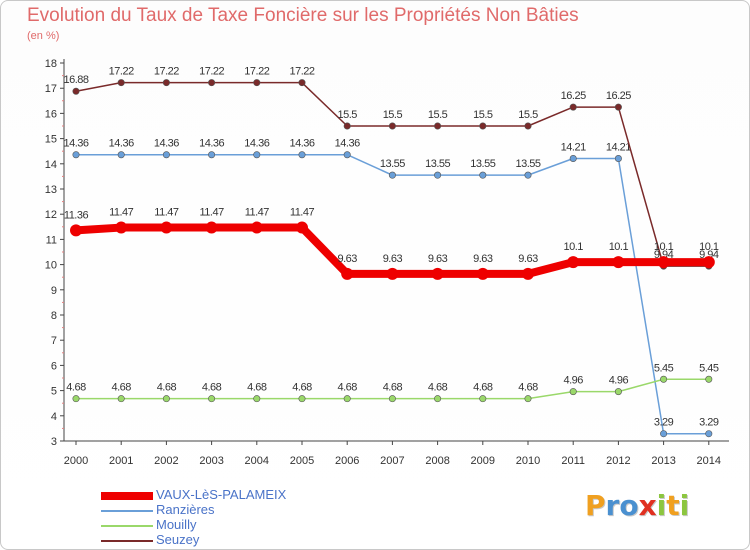 This screenshot has width=750, height=550. What do you see at coordinates (51, 114) in the screenshot?
I see `y-tick-label: 16` at bounding box center [51, 114].